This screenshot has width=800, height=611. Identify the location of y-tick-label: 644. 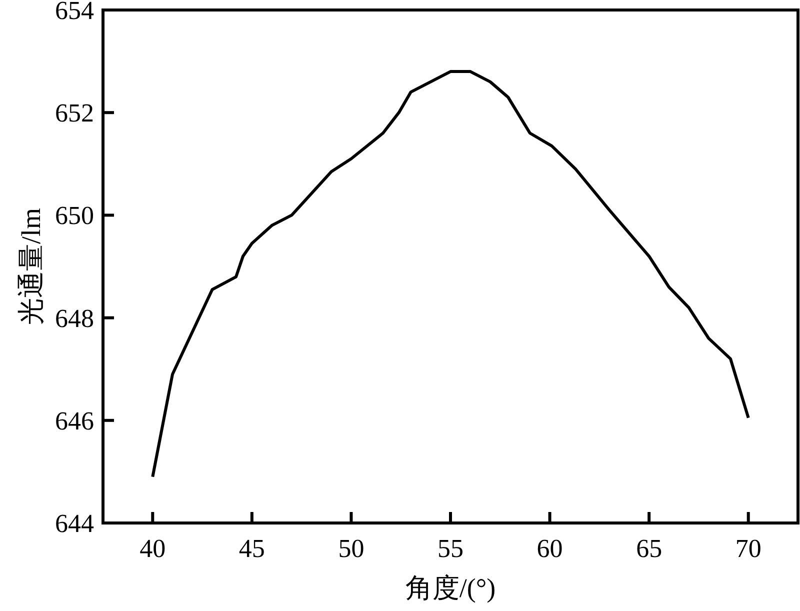
(74, 523).